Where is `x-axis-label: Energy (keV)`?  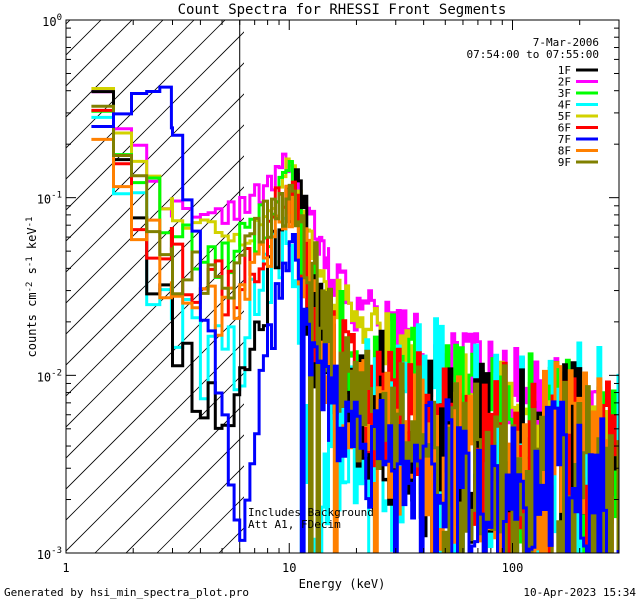 x-axis-label: Energy (keV) is located at coordinates (342, 584).